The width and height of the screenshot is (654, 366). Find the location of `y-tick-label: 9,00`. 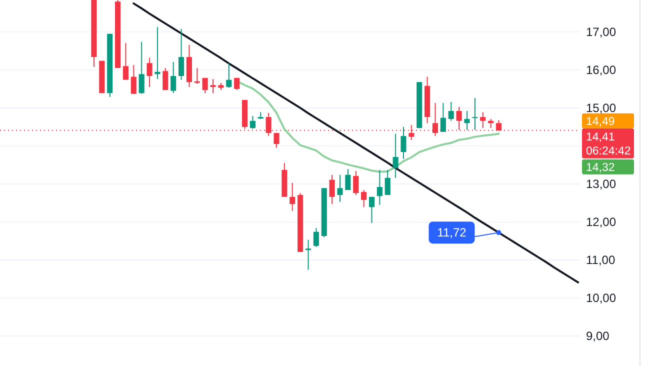

y-tick-label: 9,00 is located at coordinates (598, 335).